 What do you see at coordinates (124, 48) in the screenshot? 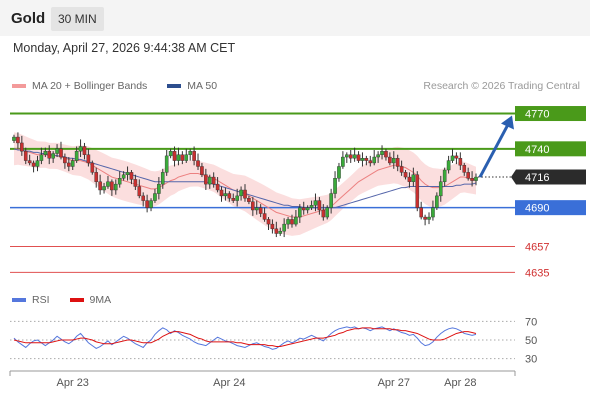
I see `datetime-label: Monday, April 27, 2026 9:44:38 AM CET` at bounding box center [124, 48].